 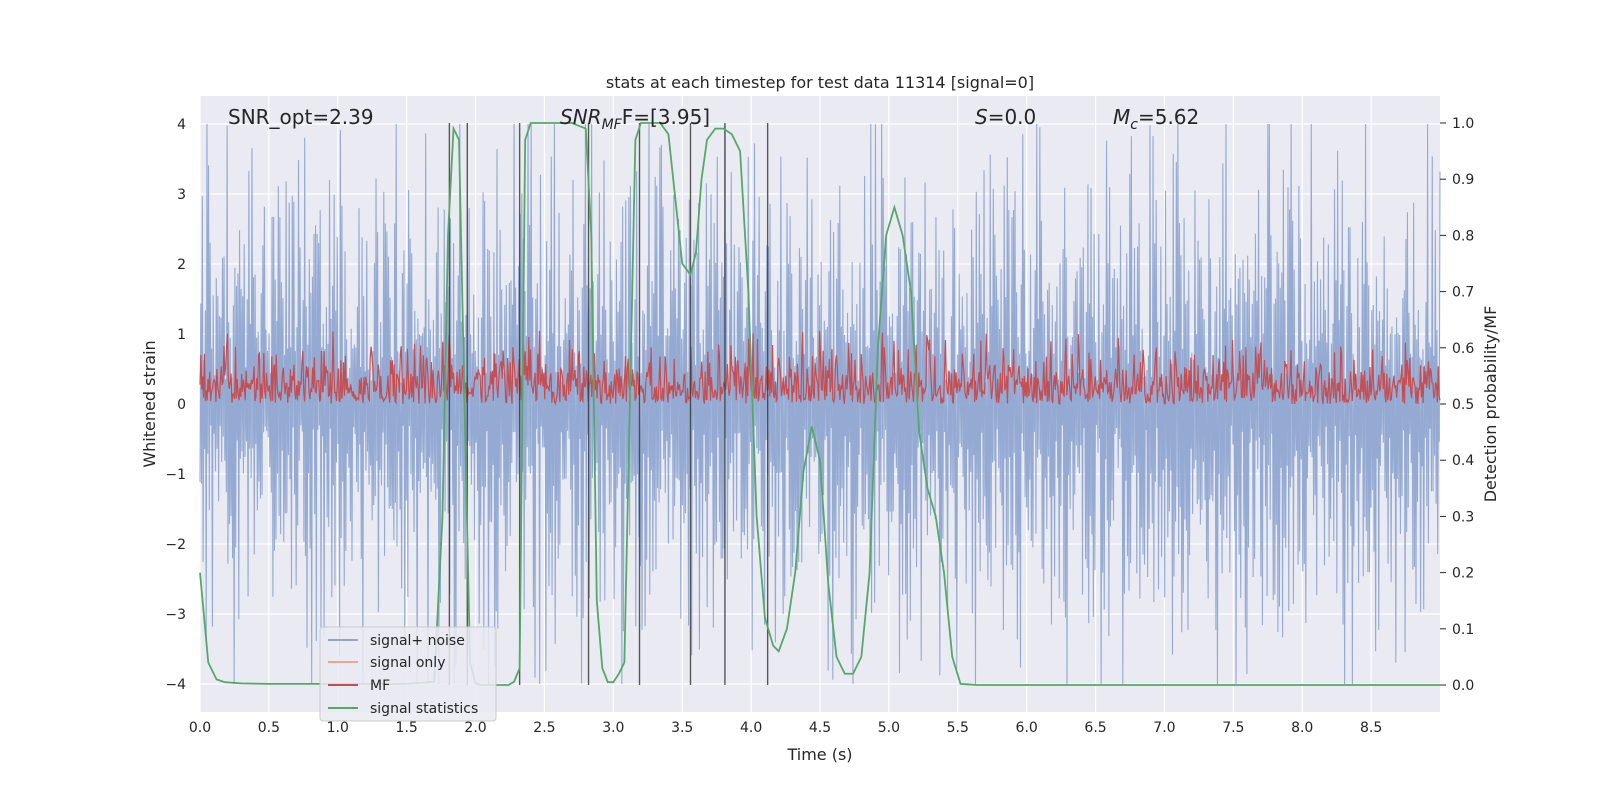 I want to click on annotation-mc: Mc=5.62, so click(x=1156, y=119).